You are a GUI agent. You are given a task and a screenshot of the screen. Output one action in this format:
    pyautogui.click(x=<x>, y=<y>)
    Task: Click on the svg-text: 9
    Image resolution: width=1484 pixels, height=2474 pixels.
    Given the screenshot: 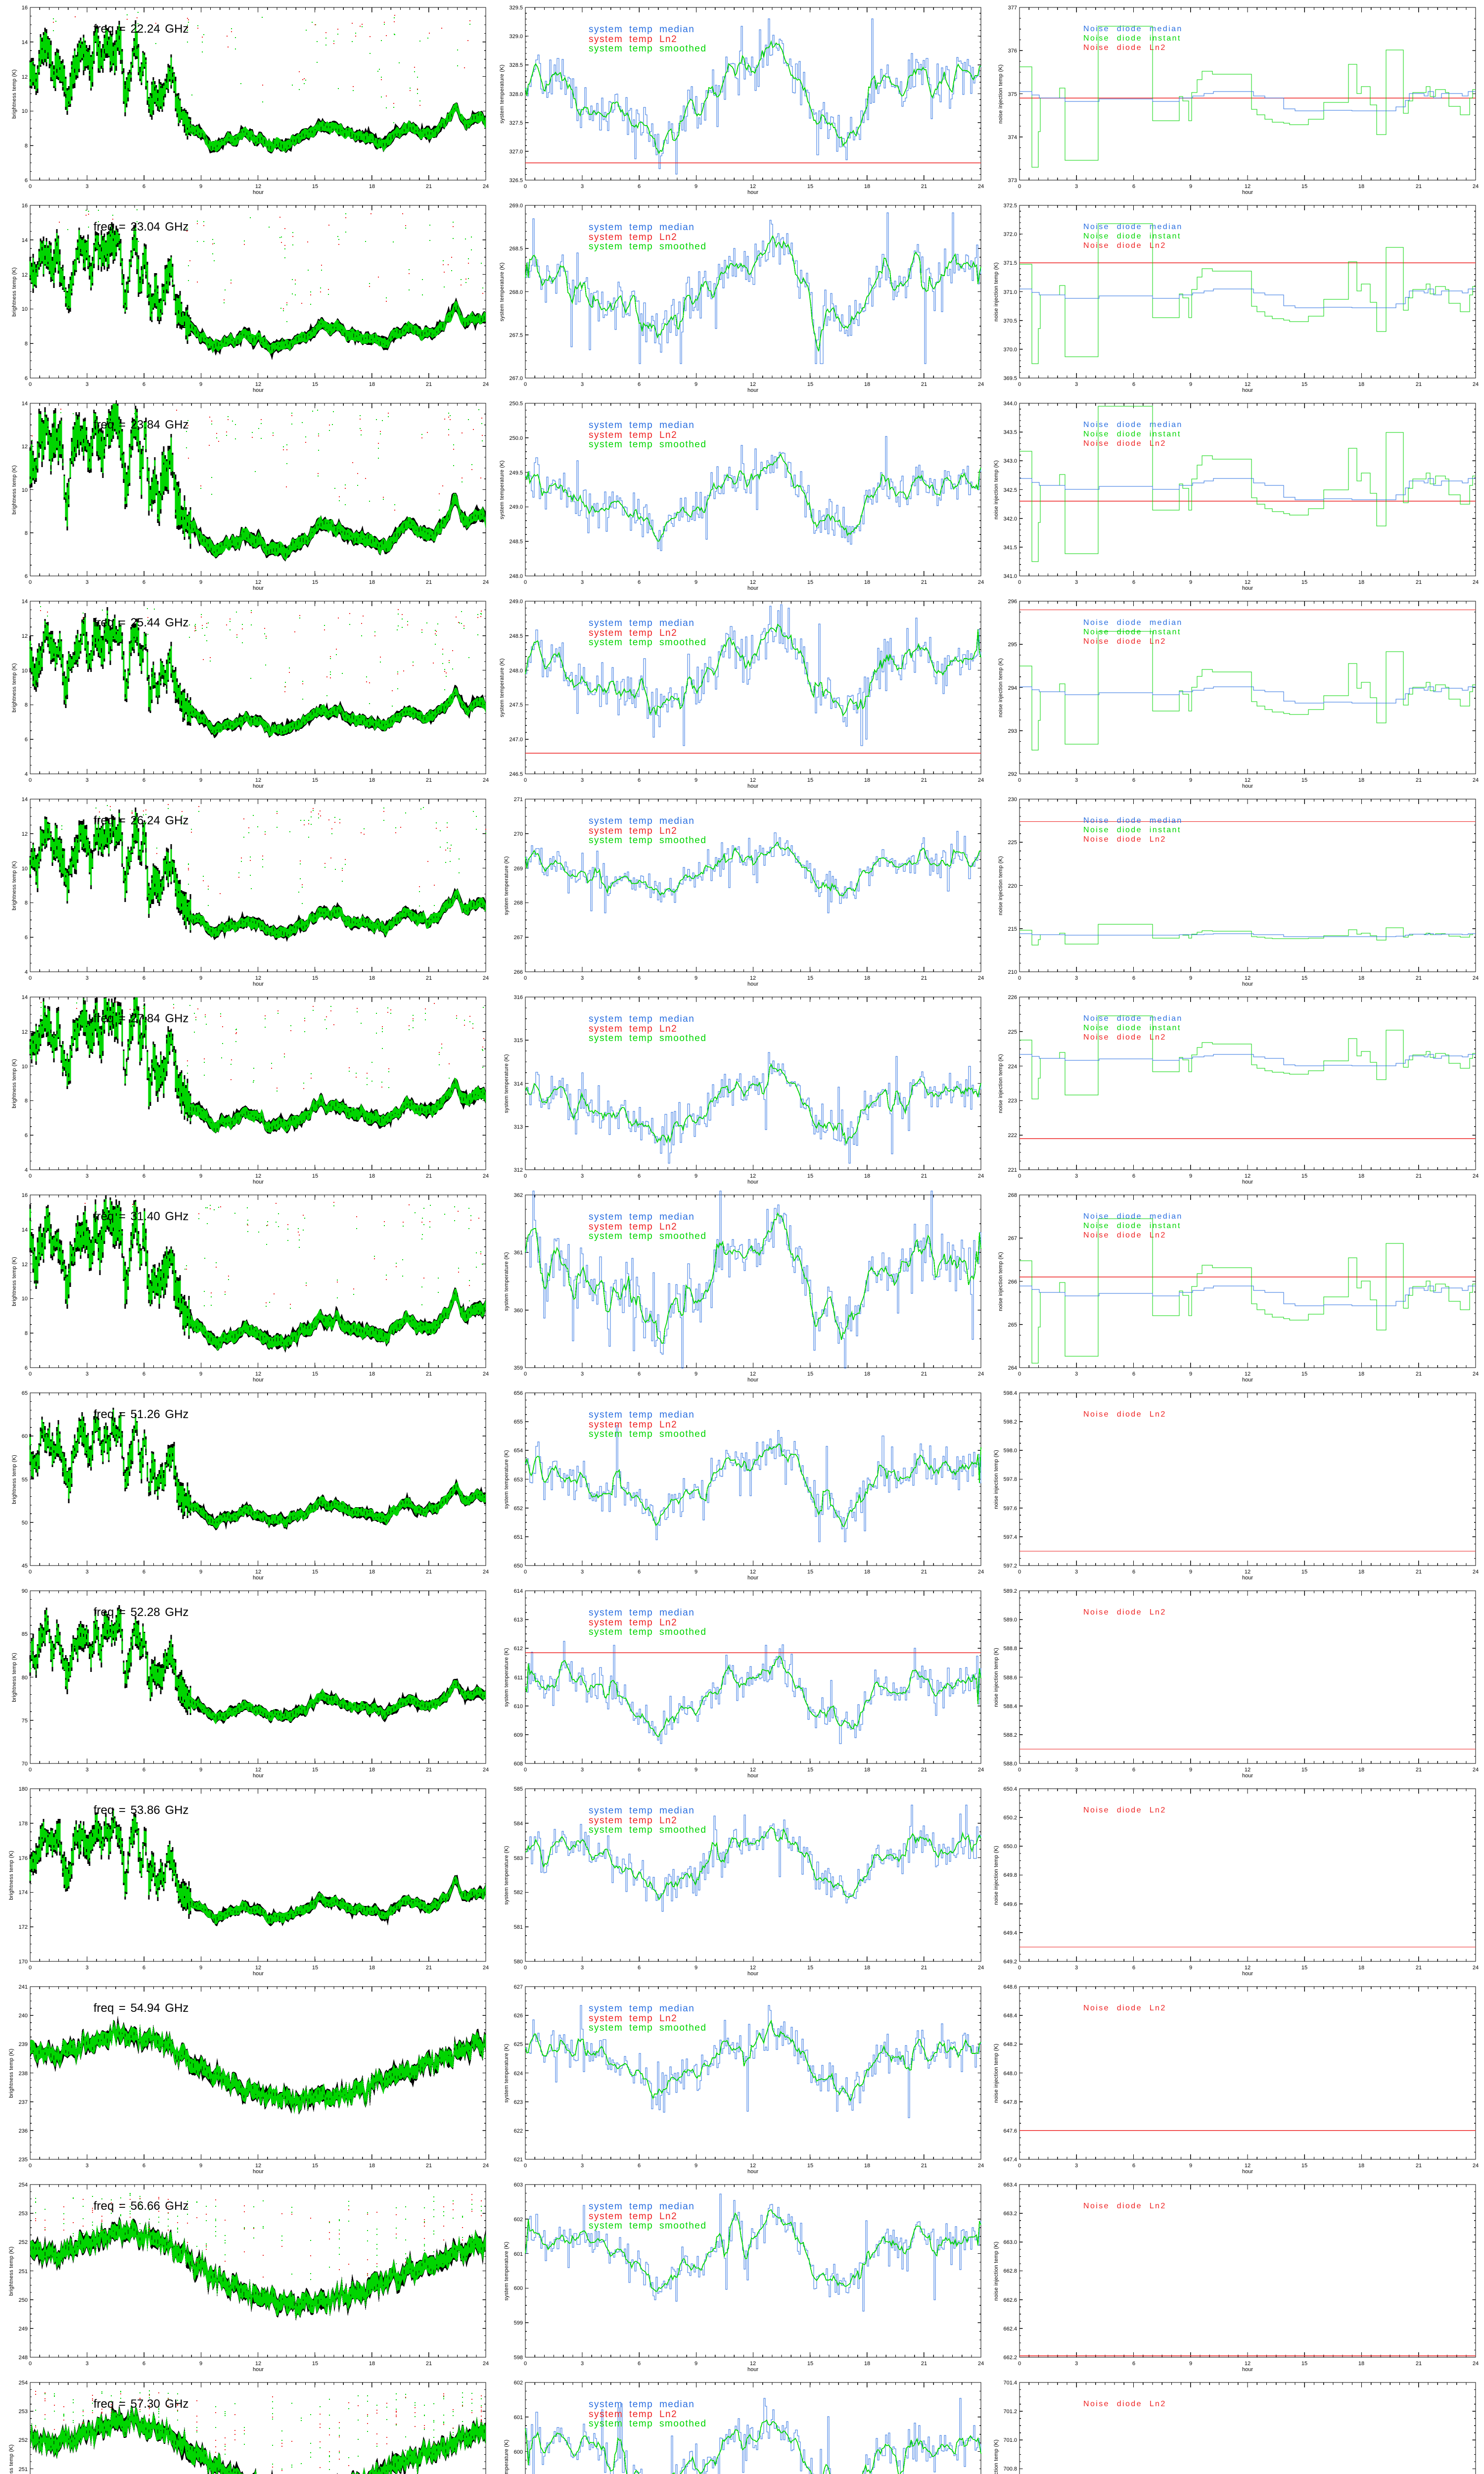 What is the action you would take?
    pyautogui.click(x=696, y=384)
    